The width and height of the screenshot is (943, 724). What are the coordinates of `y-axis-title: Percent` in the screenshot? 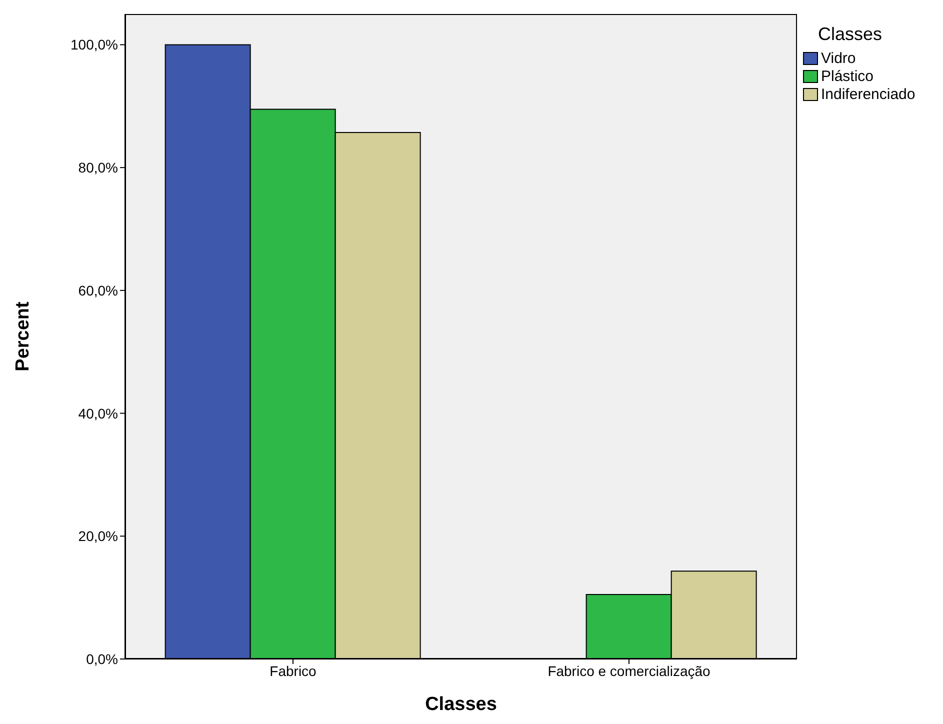 It's located at (23, 336).